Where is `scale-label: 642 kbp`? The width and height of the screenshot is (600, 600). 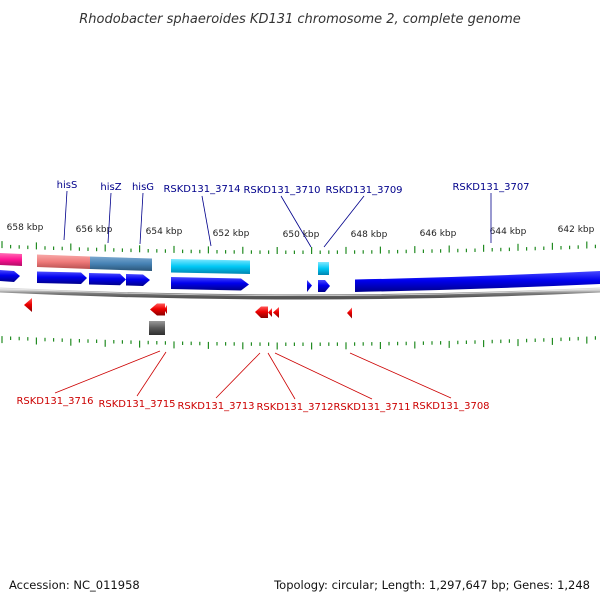 scale-label: 642 kbp is located at coordinates (576, 230).